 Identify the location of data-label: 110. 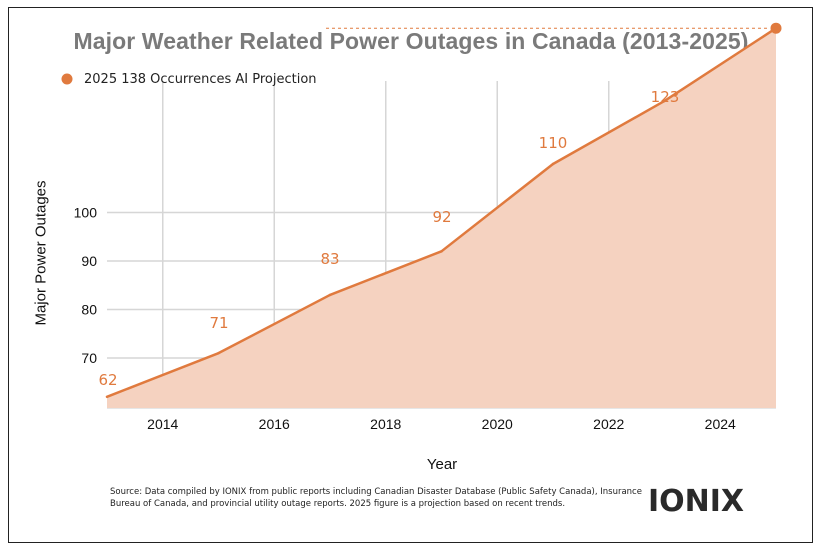
(553, 143).